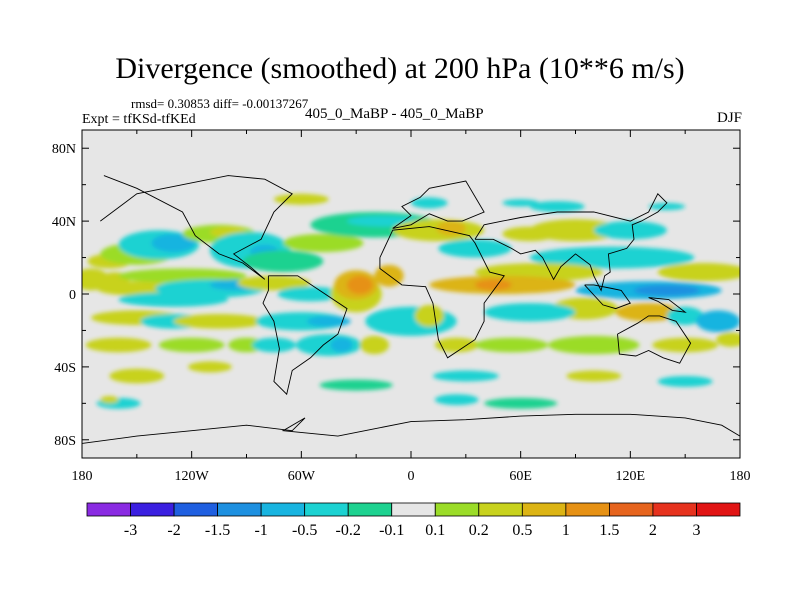  What do you see at coordinates (609, 530) in the screenshot?
I see `colorbar-label-11: 1.5` at bounding box center [609, 530].